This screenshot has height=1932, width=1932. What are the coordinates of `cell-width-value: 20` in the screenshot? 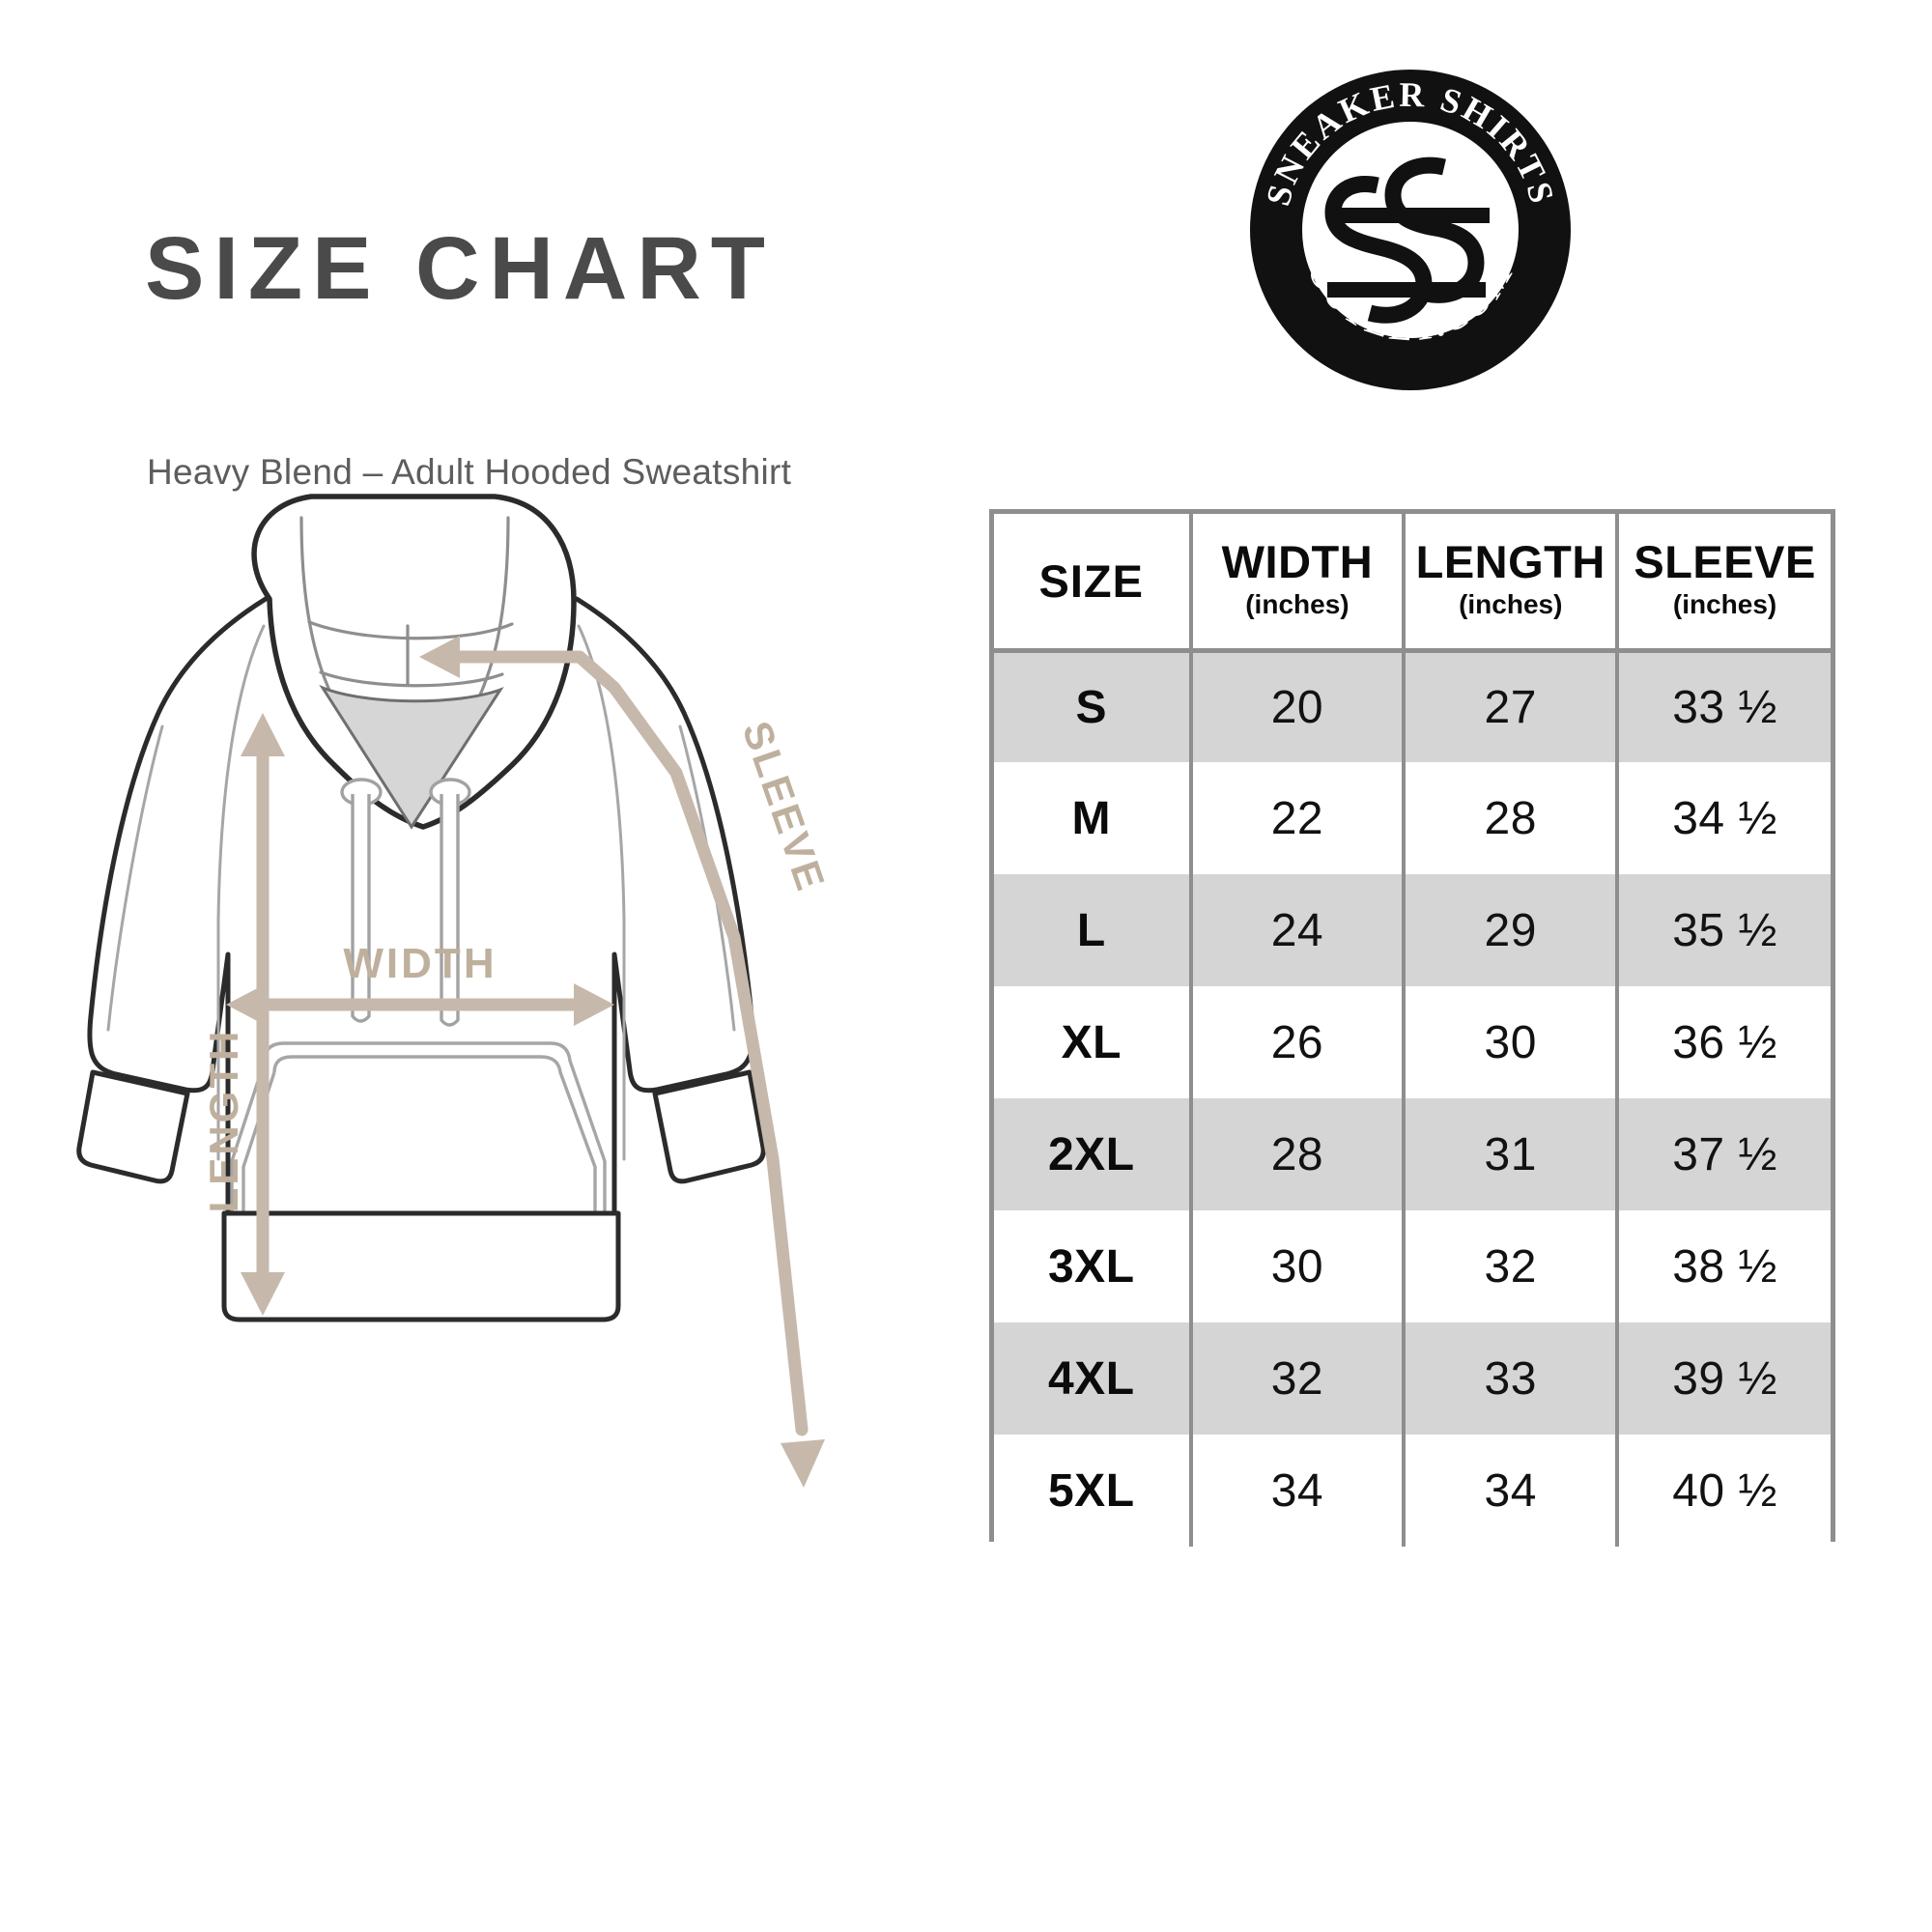 It's located at (1297, 707).